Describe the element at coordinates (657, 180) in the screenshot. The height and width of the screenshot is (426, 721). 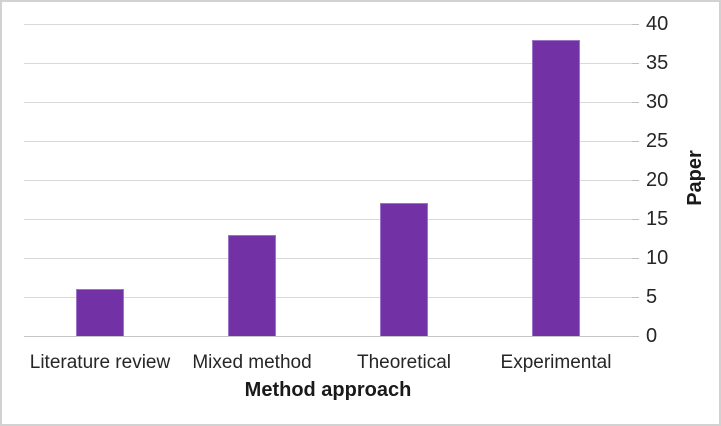
I see `y-tick-label: 20` at that location.